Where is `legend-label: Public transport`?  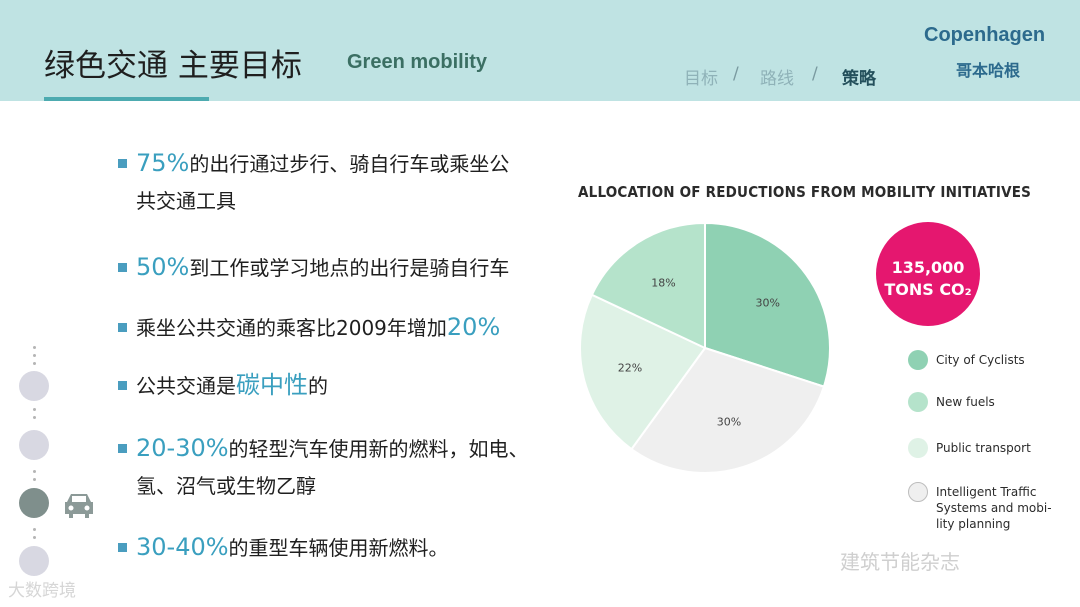 legend-label: Public transport is located at coordinates (983, 448).